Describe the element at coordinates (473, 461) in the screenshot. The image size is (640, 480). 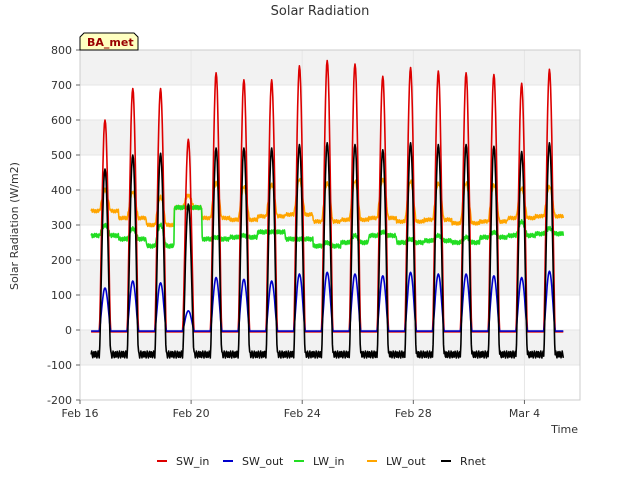
I see `legend-label: Rnet` at that location.